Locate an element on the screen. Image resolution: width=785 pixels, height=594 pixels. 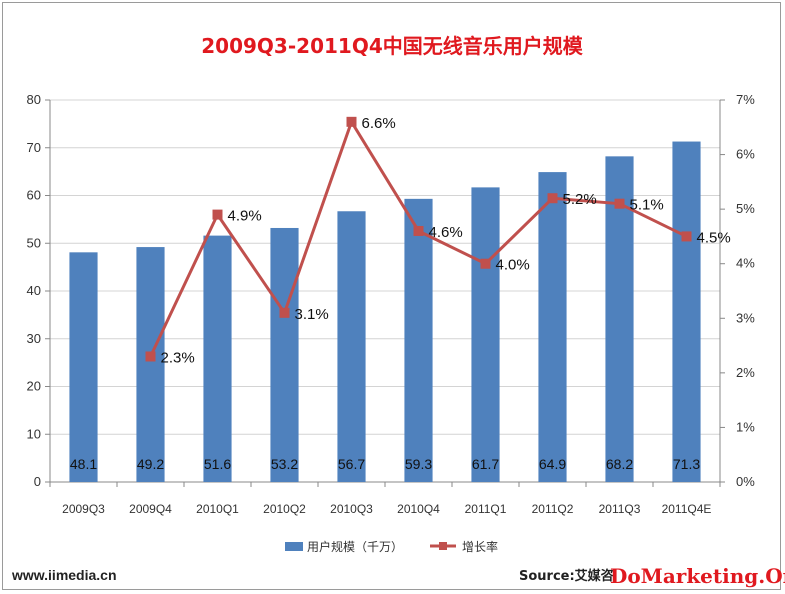
right-tick-label: 2% is located at coordinates (745, 372).